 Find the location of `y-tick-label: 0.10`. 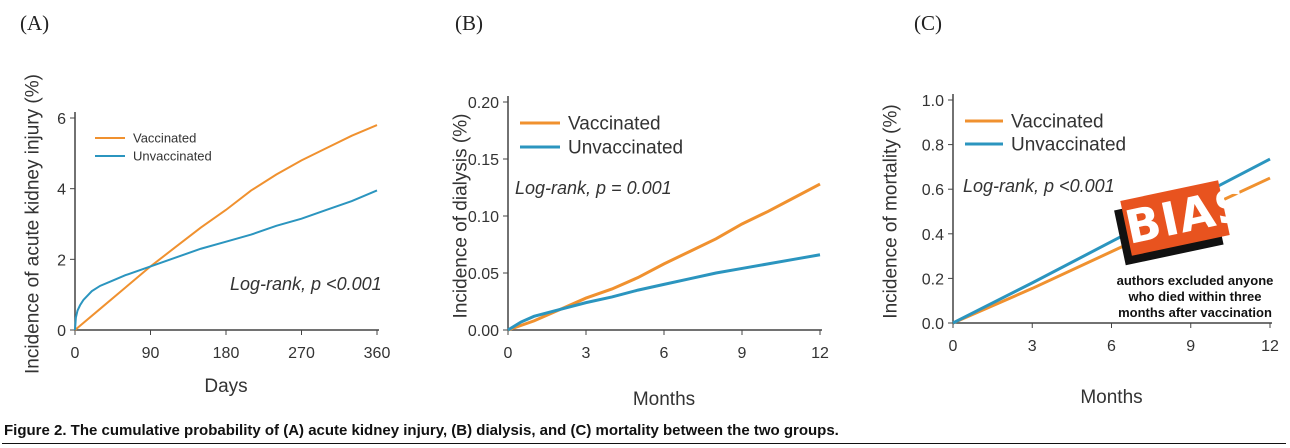

y-tick-label: 0.10 is located at coordinates (483, 217).